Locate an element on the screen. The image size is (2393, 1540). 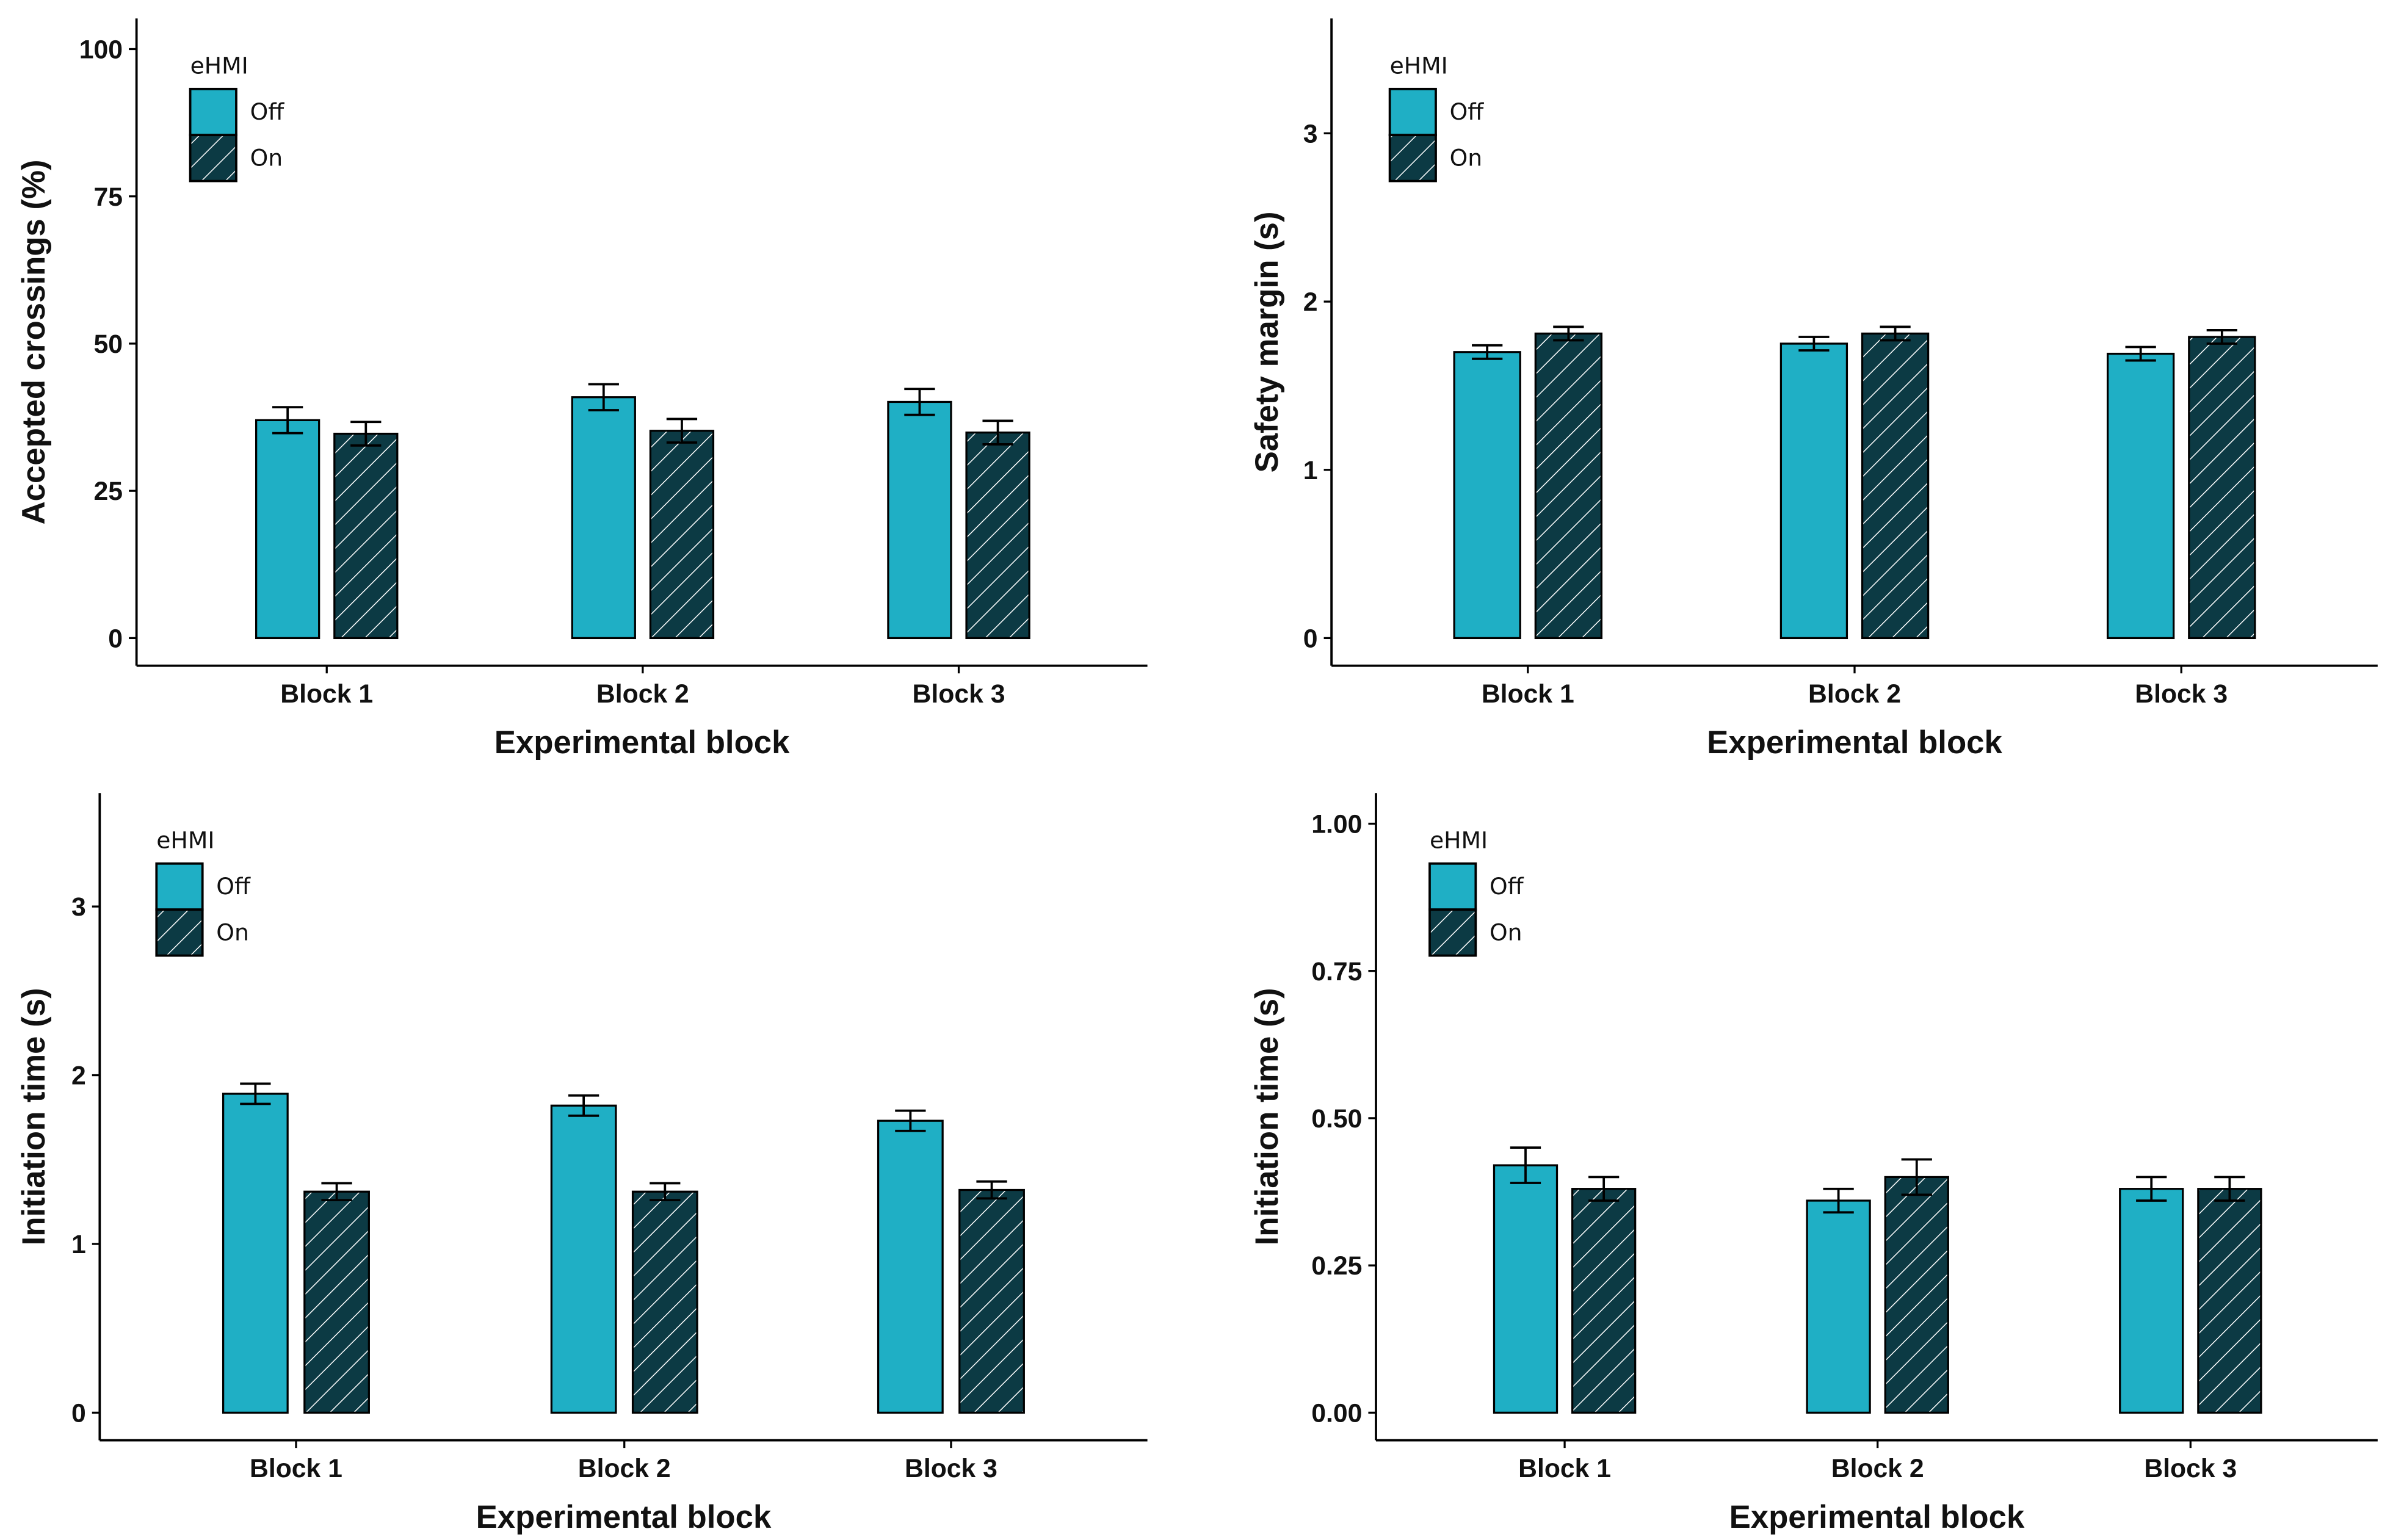
y-tick-label: 0.75 is located at coordinates (1337, 971).